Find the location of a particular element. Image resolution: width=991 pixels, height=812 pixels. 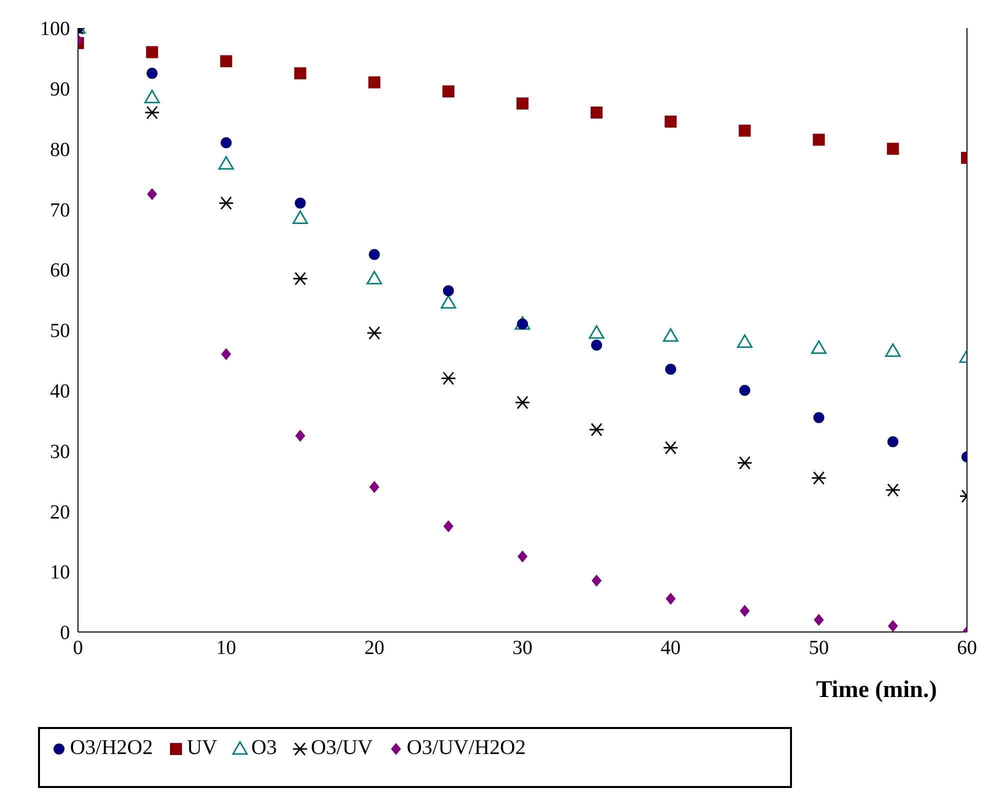

y-tick-label: 50 is located at coordinates (60, 331).